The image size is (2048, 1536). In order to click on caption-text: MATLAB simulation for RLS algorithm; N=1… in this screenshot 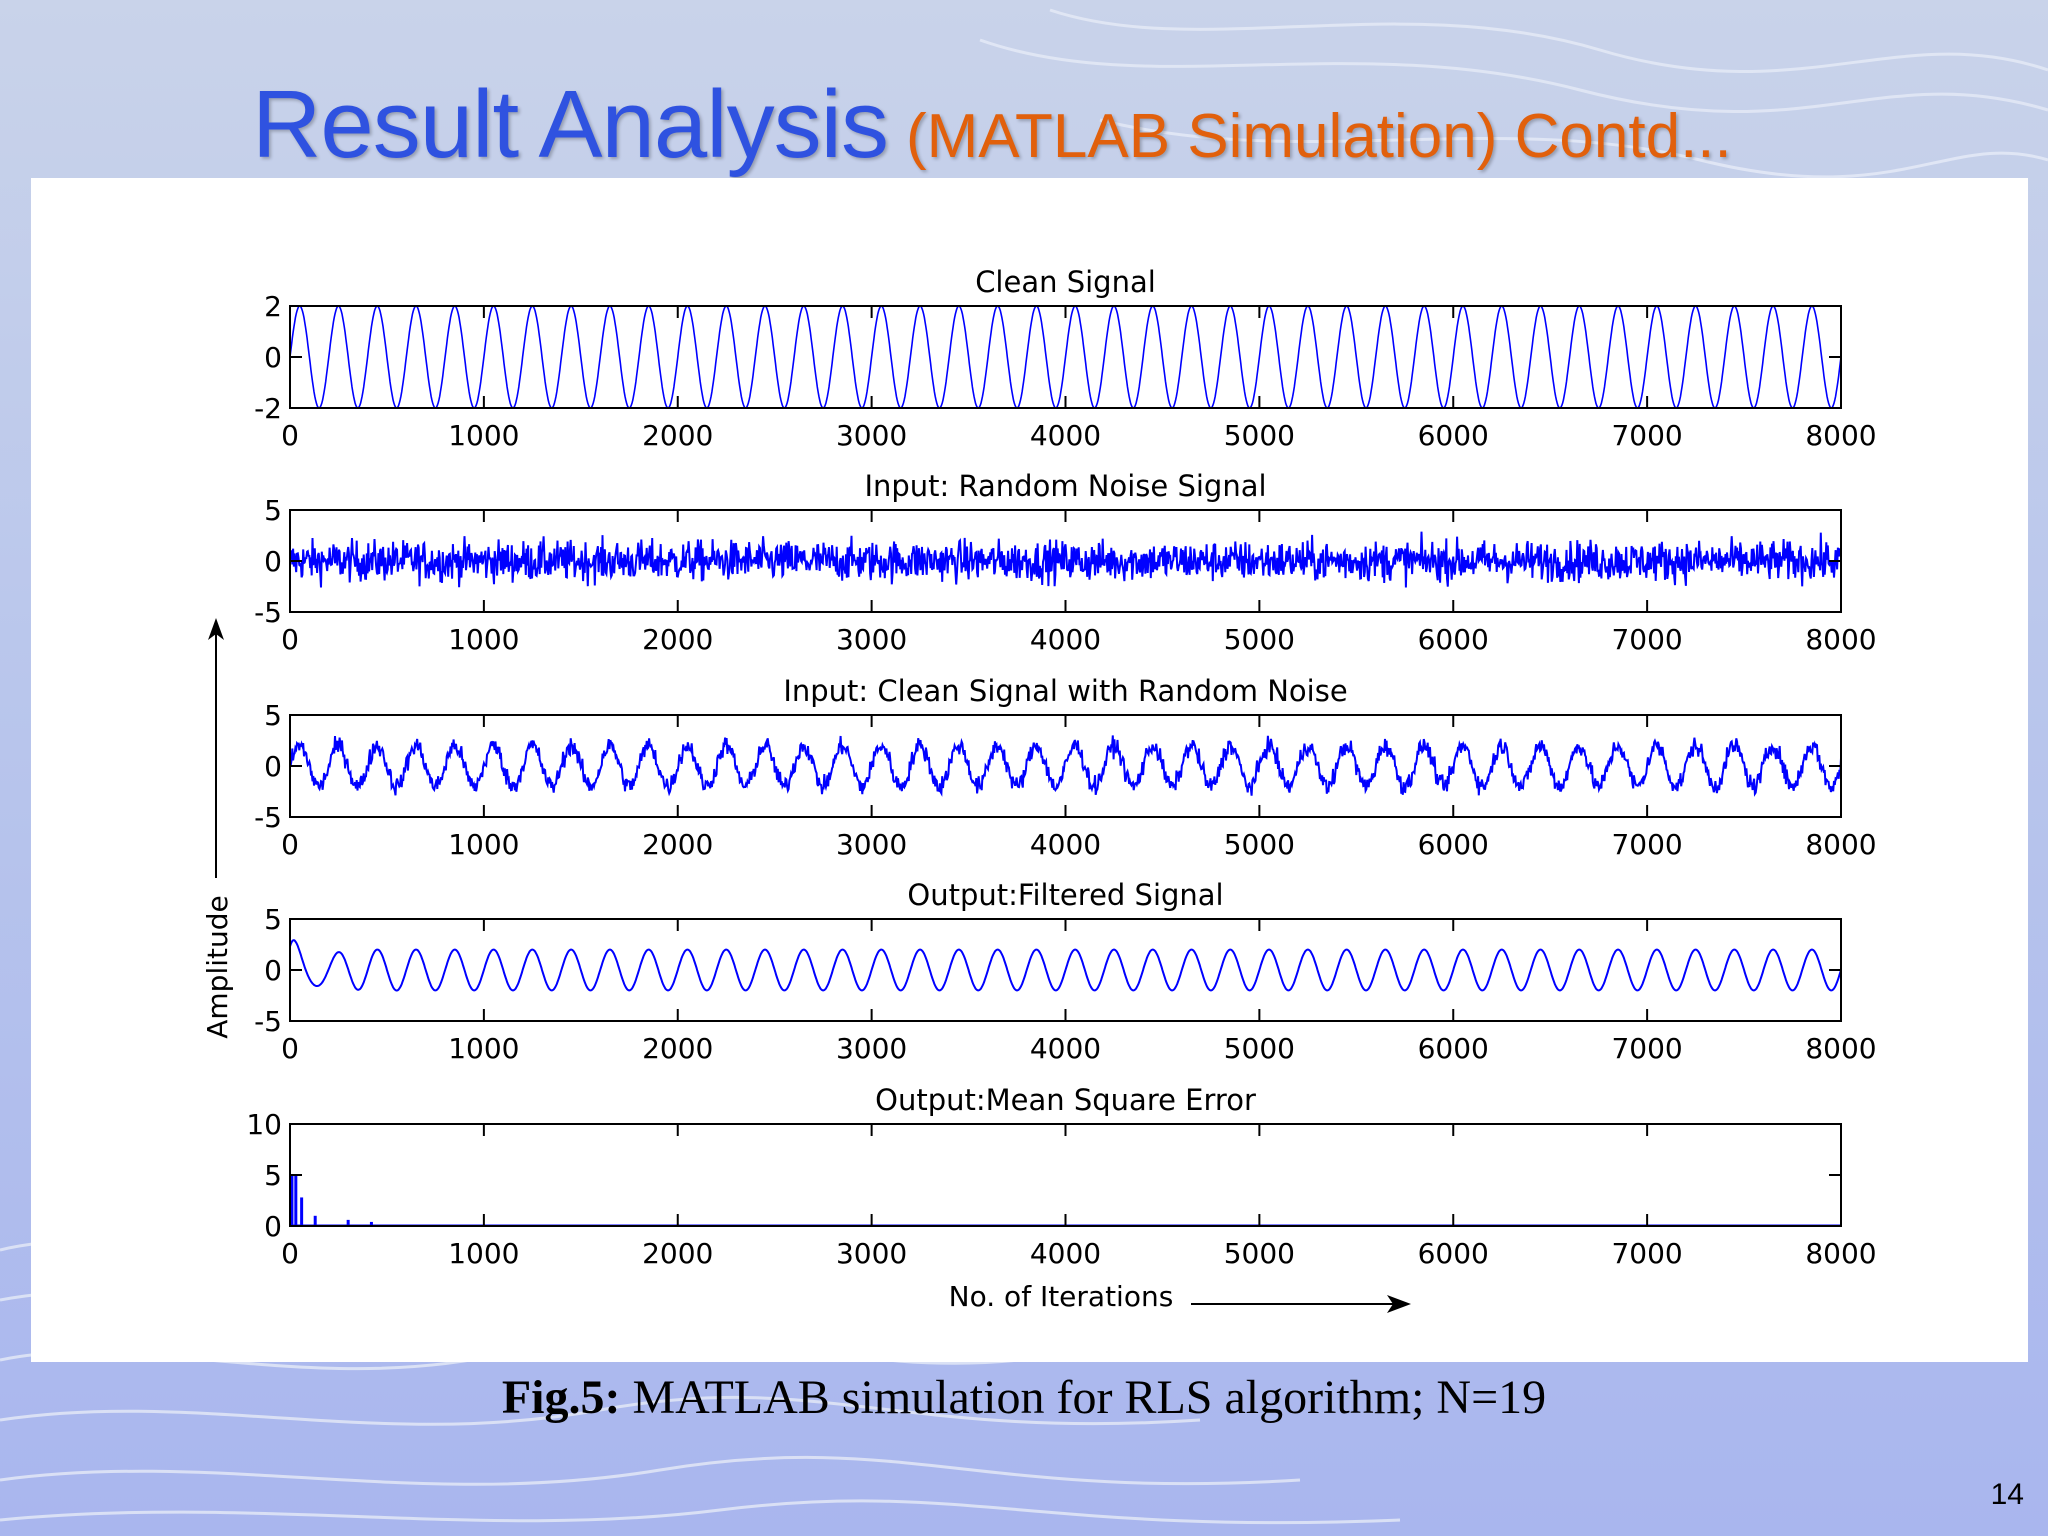, I will do `click(1083, 1397)`.